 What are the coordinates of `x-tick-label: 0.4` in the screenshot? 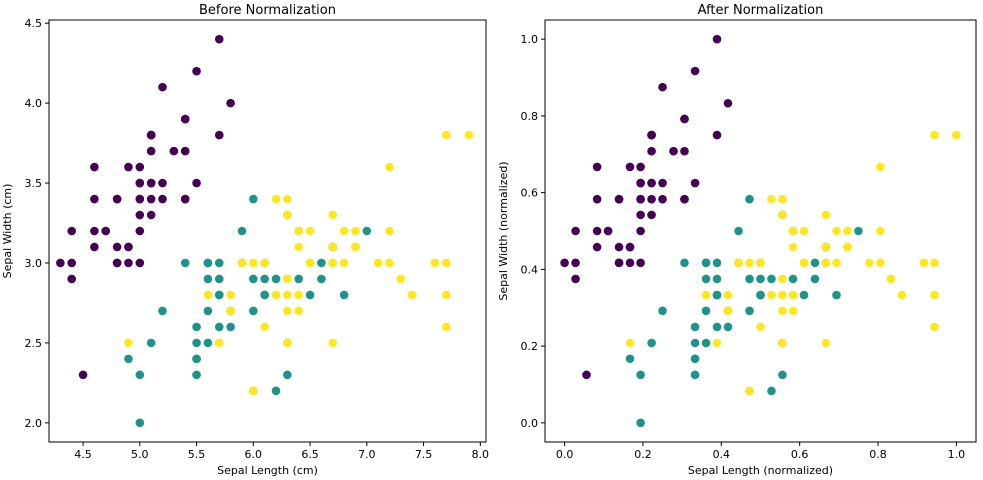 It's located at (722, 454).